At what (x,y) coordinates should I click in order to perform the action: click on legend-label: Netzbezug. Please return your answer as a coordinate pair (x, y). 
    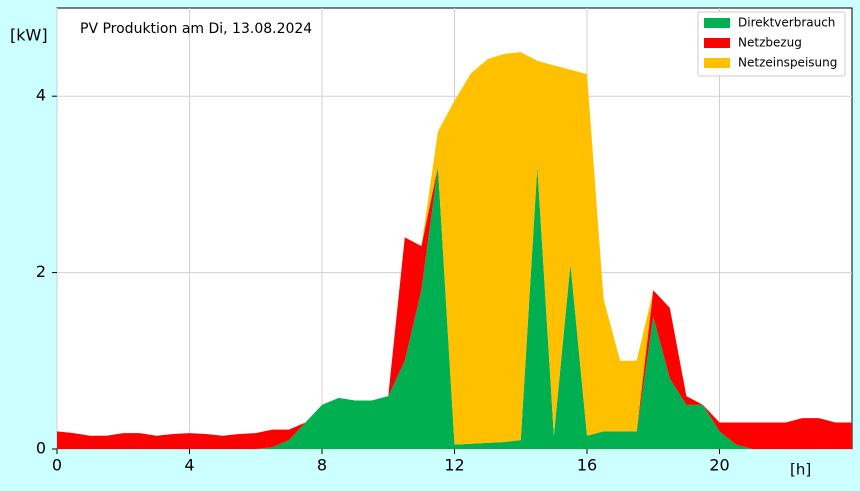
    Looking at the image, I should click on (770, 43).